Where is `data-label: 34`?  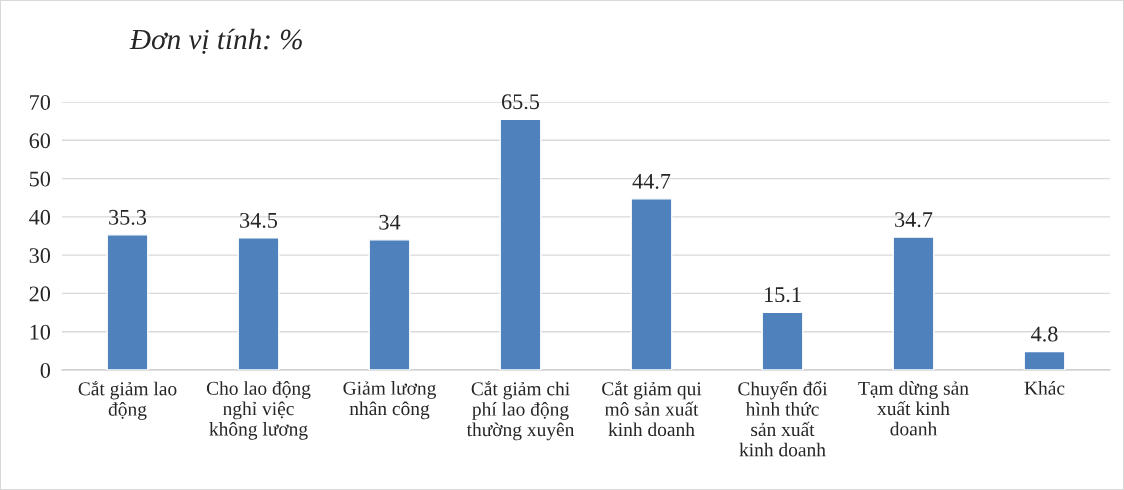
data-label: 34 is located at coordinates (390, 222).